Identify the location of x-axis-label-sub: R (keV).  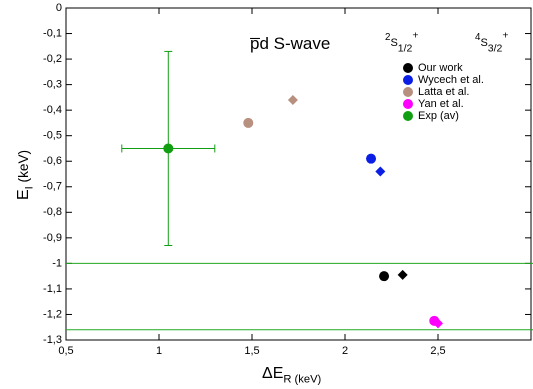
(302, 380).